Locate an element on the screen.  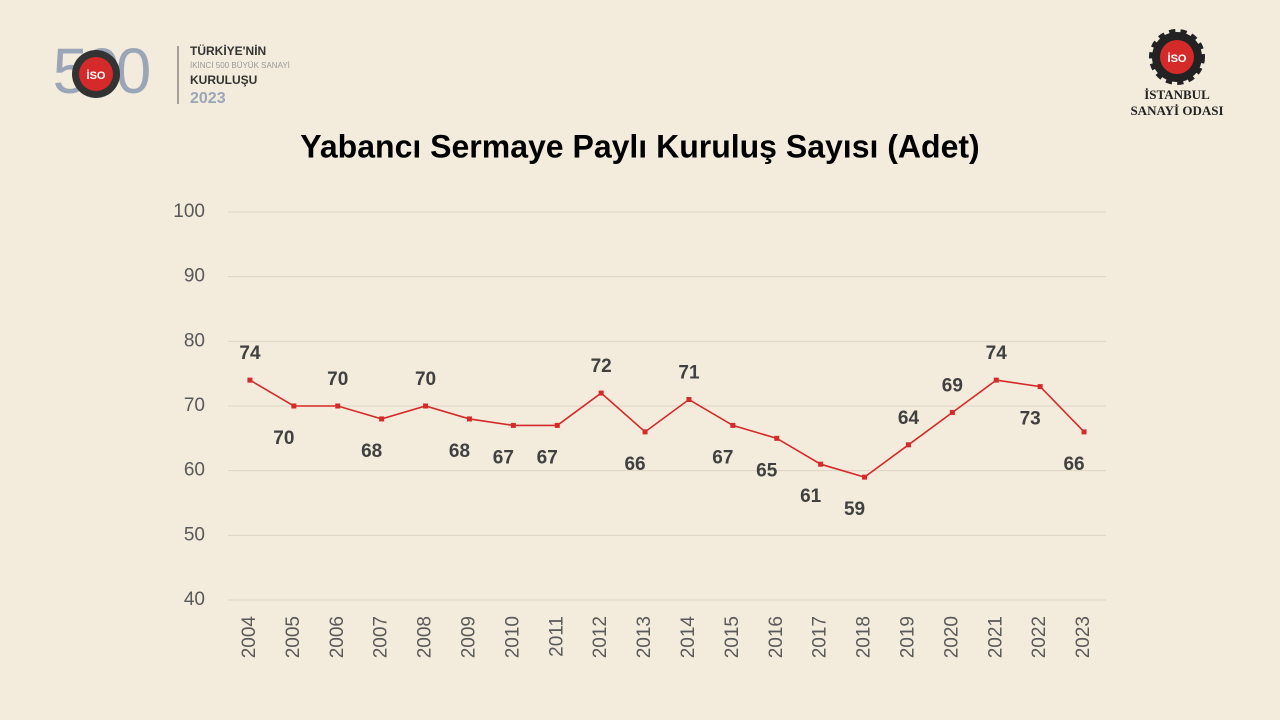
logo-line2: SANAYİ ODASI is located at coordinates (1176, 110).